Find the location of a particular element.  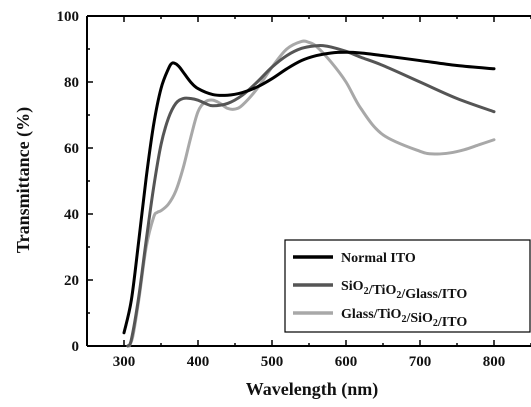

x-tick-label: 600 is located at coordinates (346, 362).